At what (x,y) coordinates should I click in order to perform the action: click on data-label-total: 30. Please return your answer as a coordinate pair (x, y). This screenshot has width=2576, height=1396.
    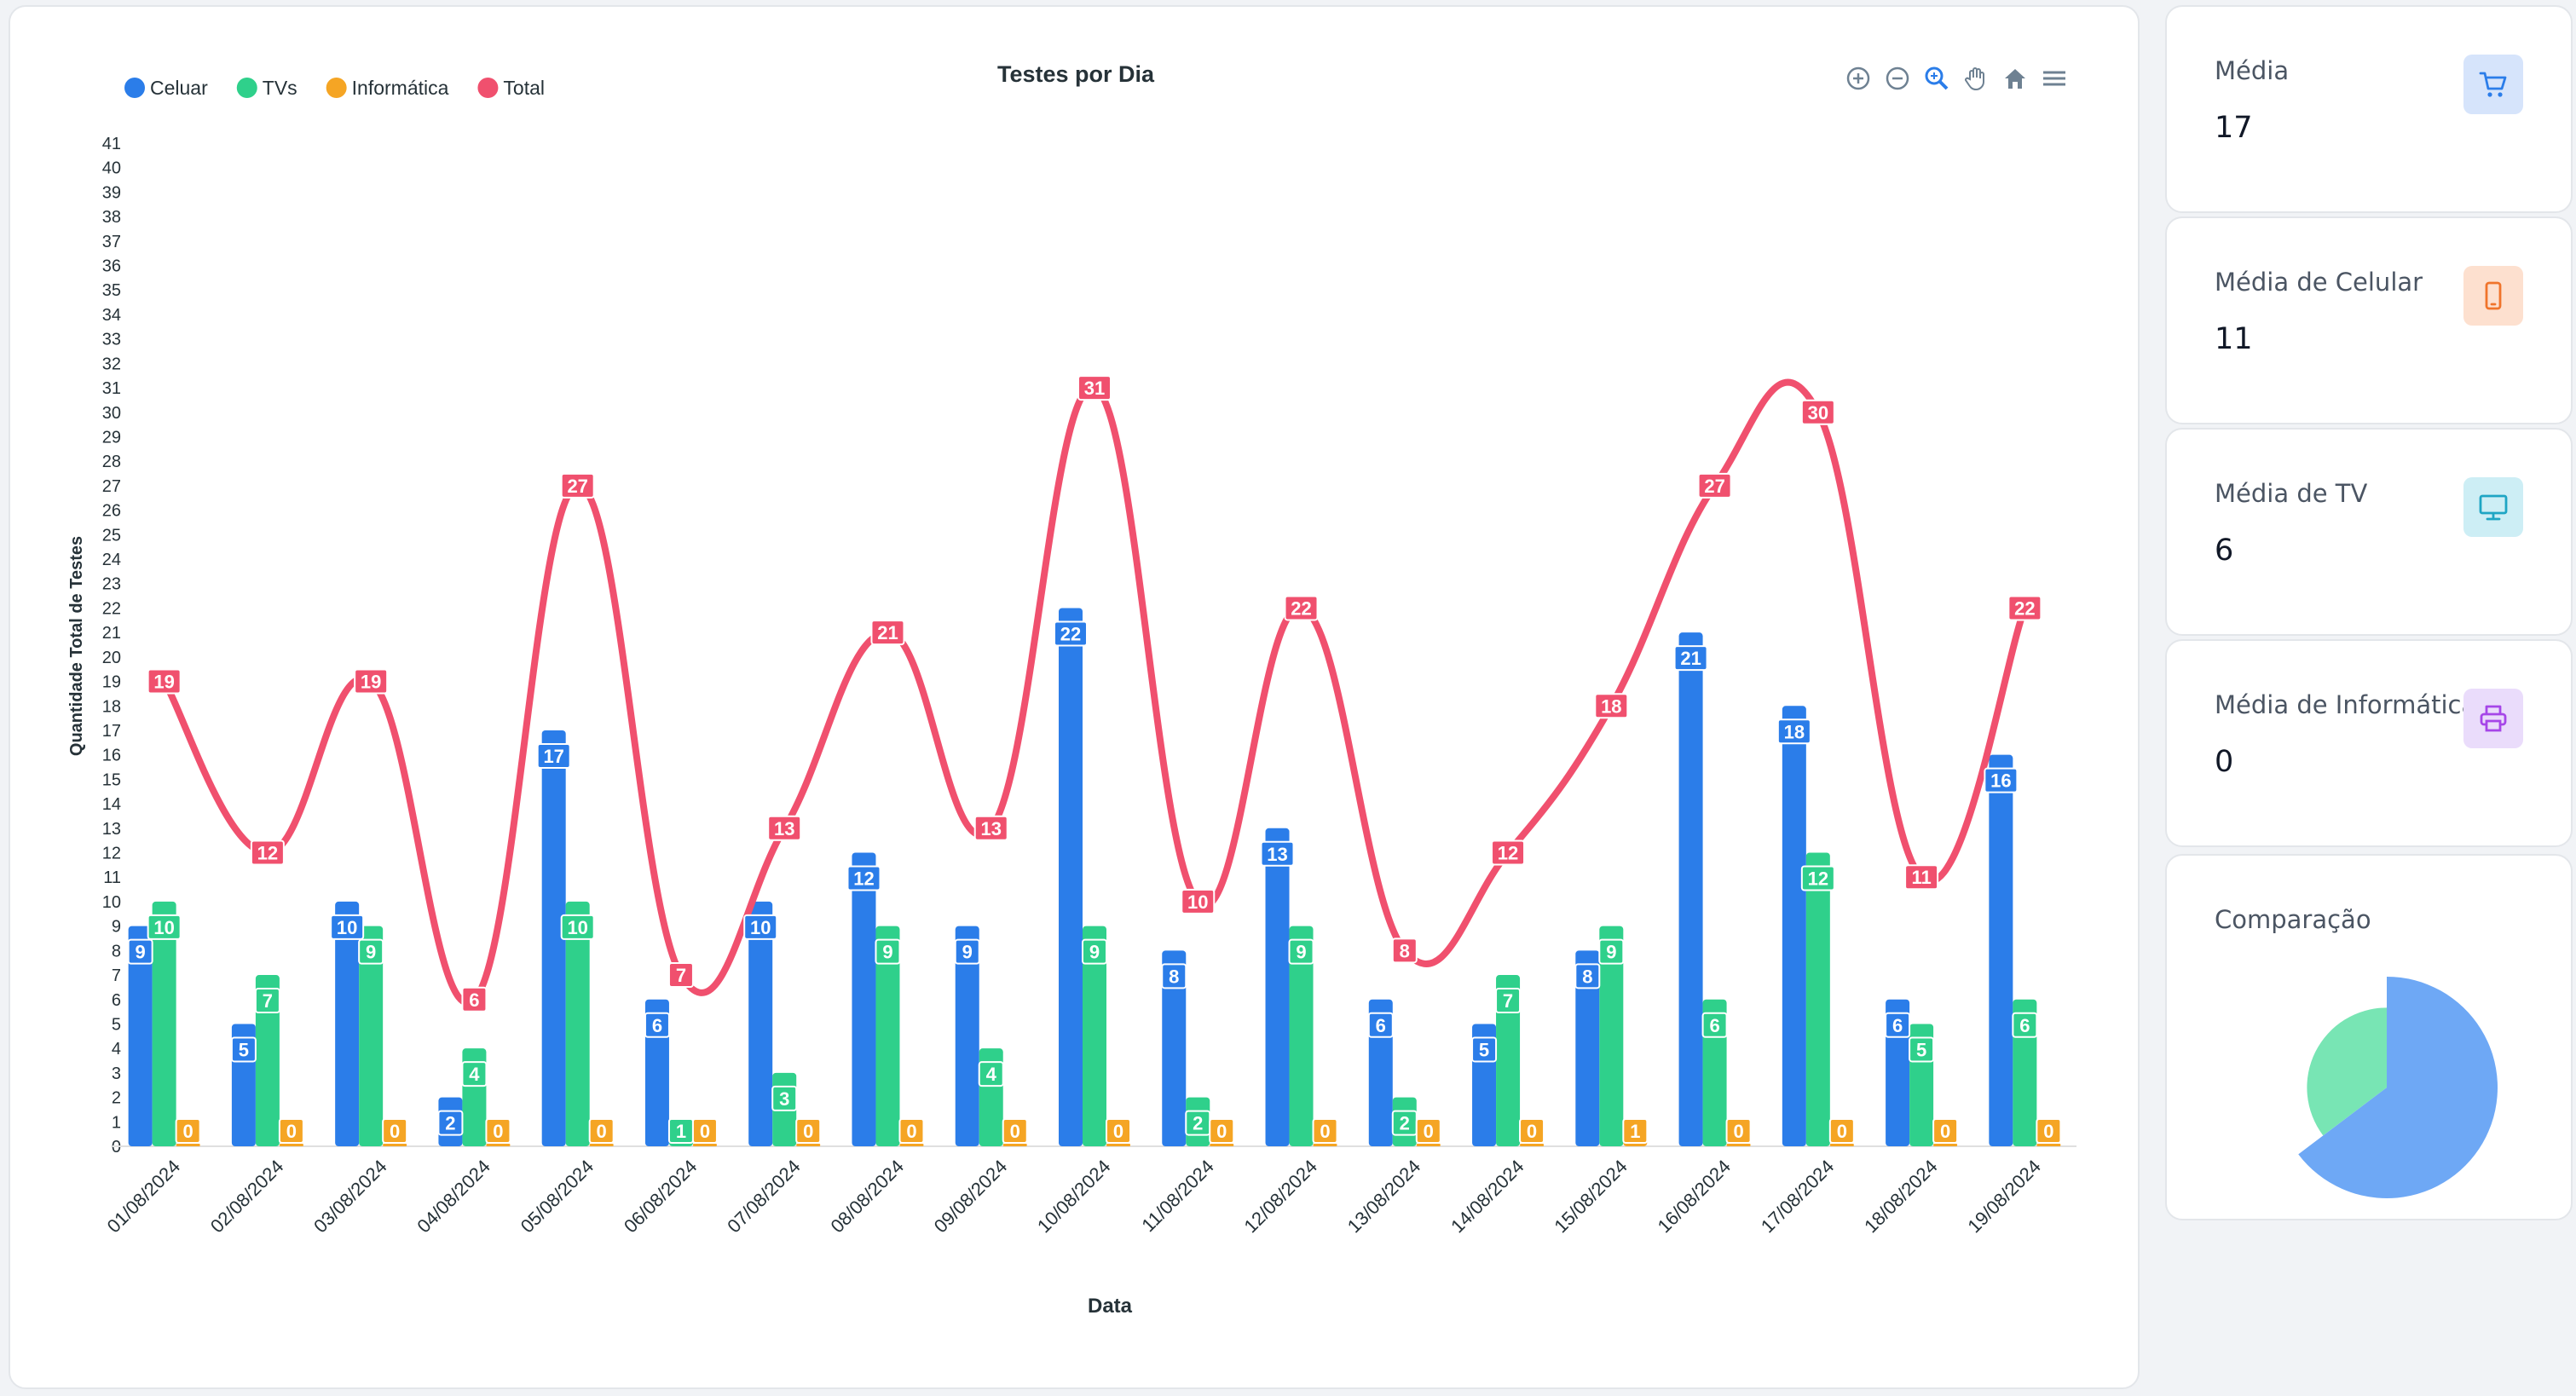
    Looking at the image, I should click on (1817, 412).